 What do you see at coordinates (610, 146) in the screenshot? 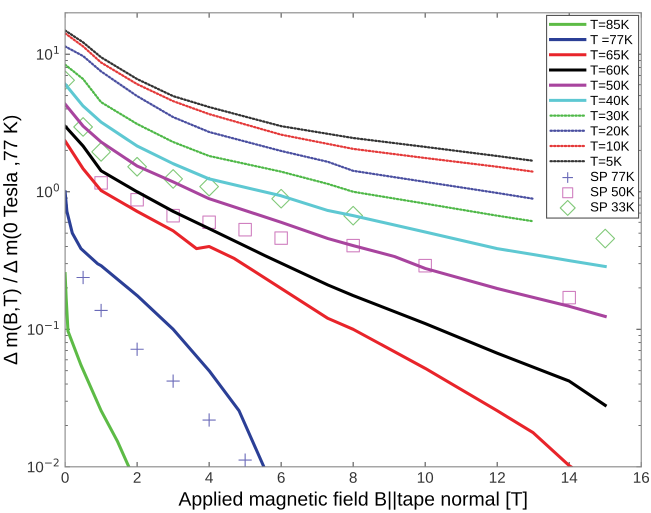
I see `legend-label: T=10K` at bounding box center [610, 146].